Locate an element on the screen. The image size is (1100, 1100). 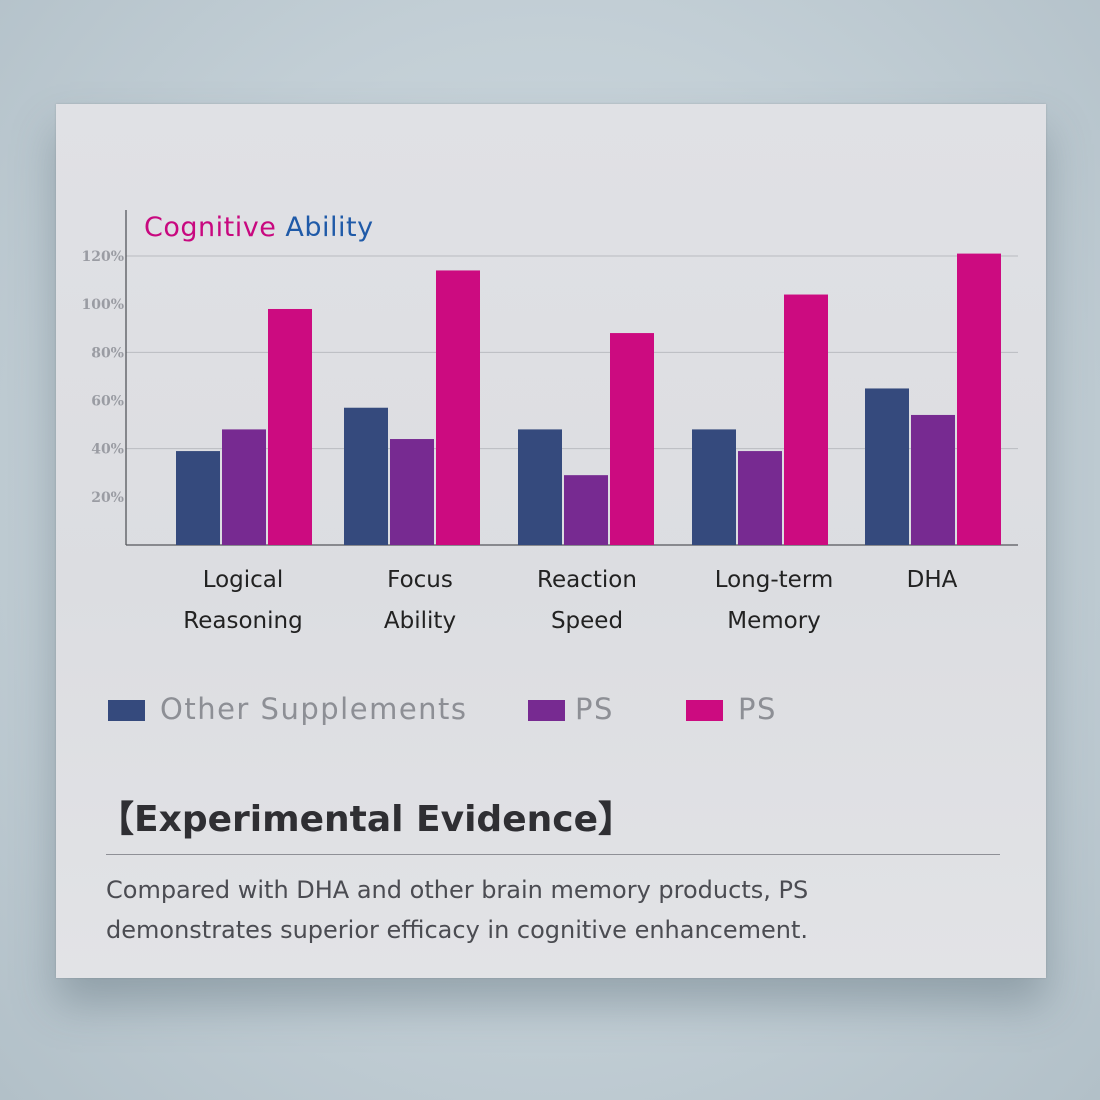
chart-legend: Other Supplements PS PS is located at coordinates (558, 712).